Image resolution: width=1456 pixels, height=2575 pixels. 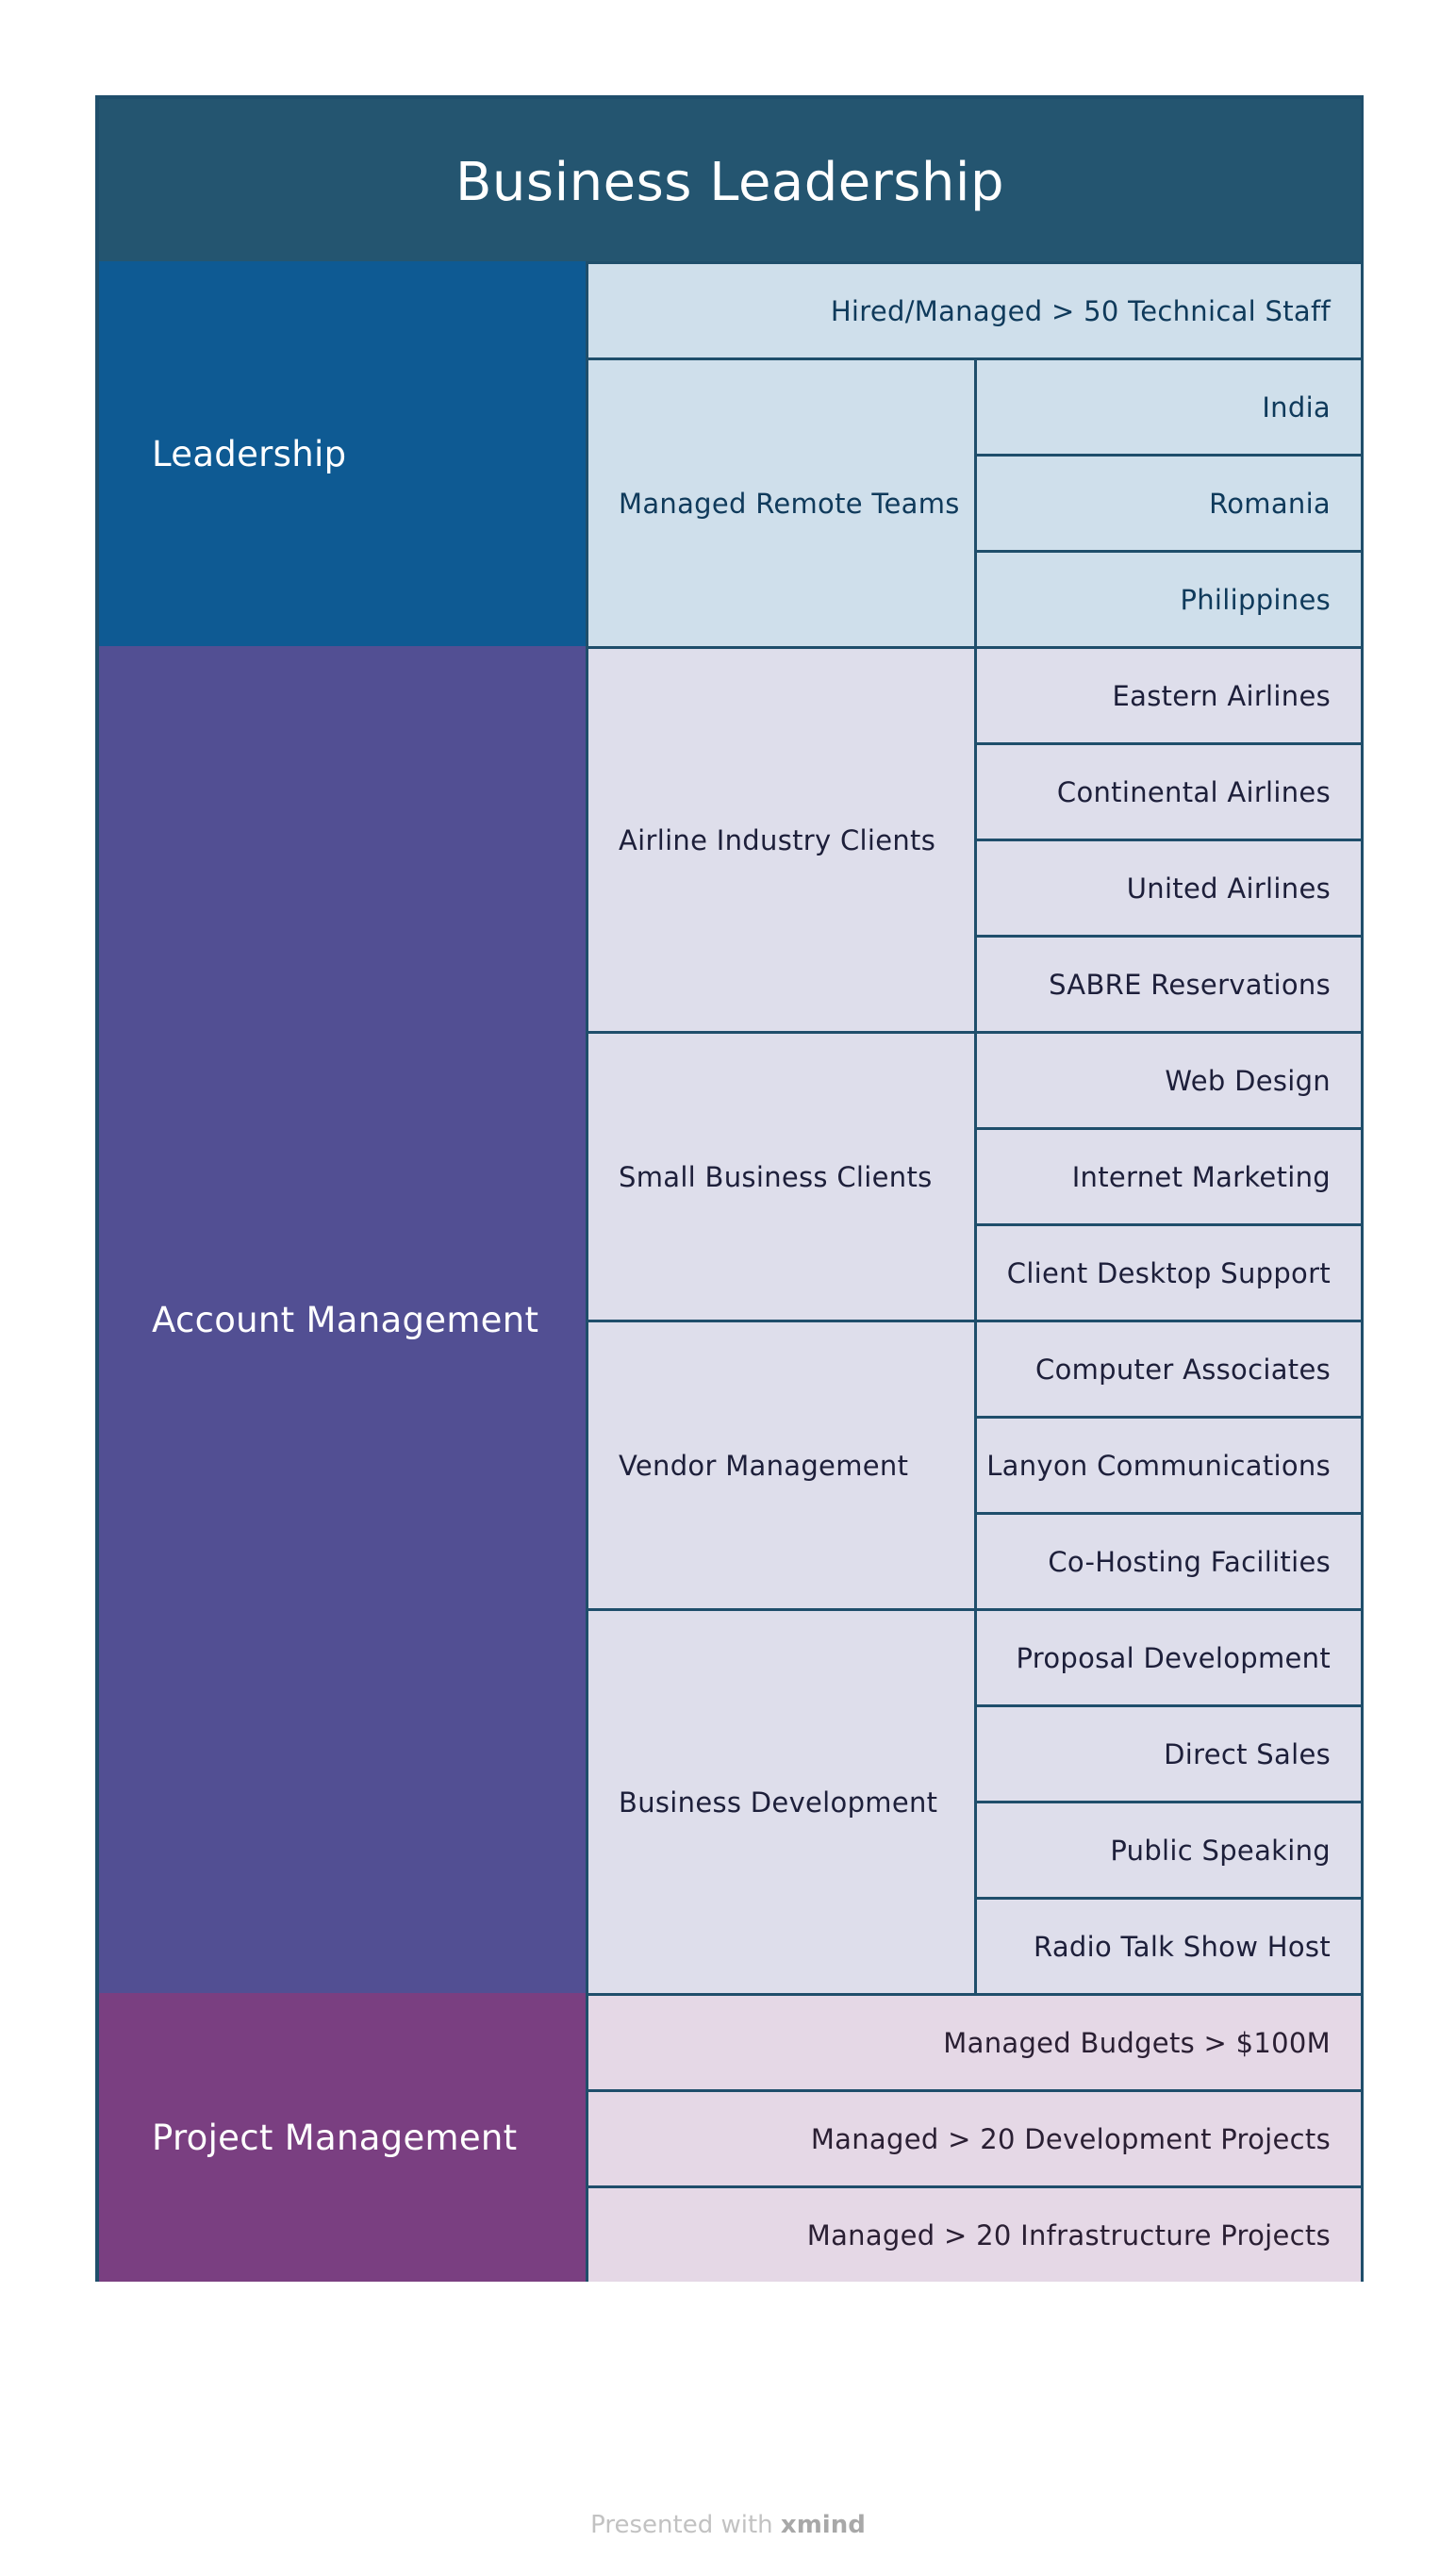 I want to click on vendor-item: Co-Hosting Facilities, so click(x=1167, y=1560).